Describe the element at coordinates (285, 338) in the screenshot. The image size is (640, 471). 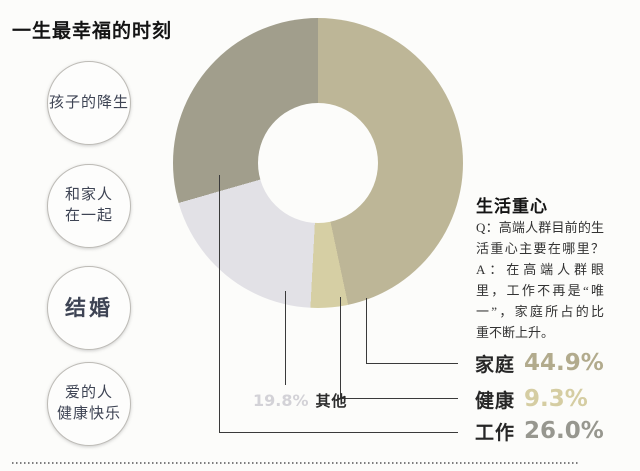
I see `connector-line-other-vertical` at that location.